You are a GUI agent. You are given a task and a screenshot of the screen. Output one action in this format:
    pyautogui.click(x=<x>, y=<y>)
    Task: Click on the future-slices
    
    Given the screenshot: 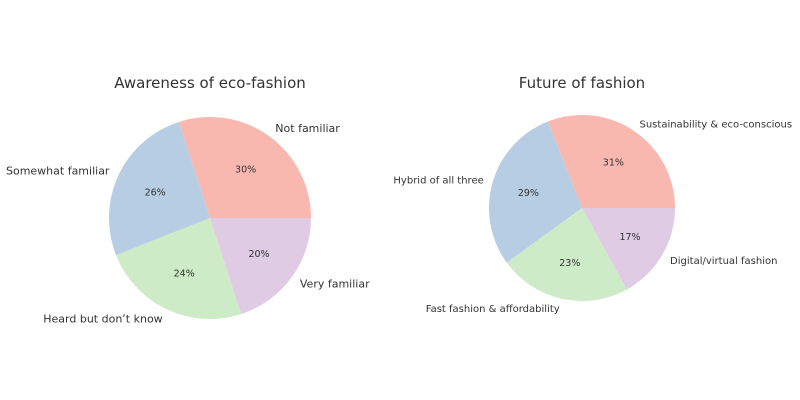 What is the action you would take?
    pyautogui.click(x=582, y=208)
    